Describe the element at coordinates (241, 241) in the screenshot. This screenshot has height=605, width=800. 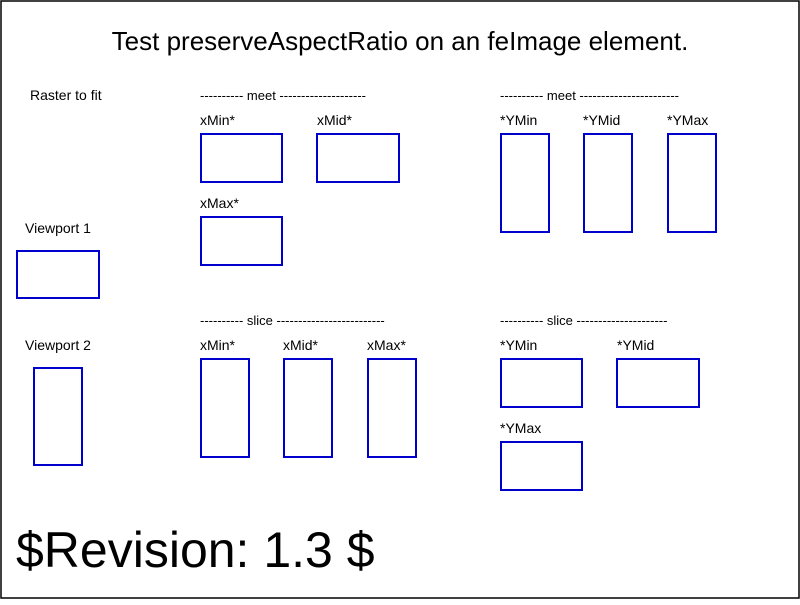
I see `meet-xmax-box` at that location.